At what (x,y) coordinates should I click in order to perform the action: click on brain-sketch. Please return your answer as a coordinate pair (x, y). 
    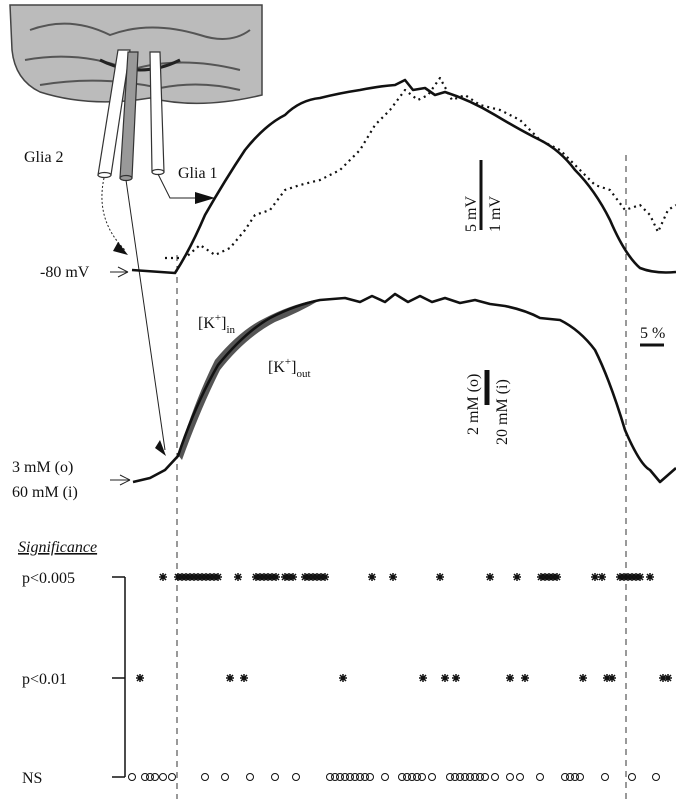
    Looking at the image, I should click on (136, 93).